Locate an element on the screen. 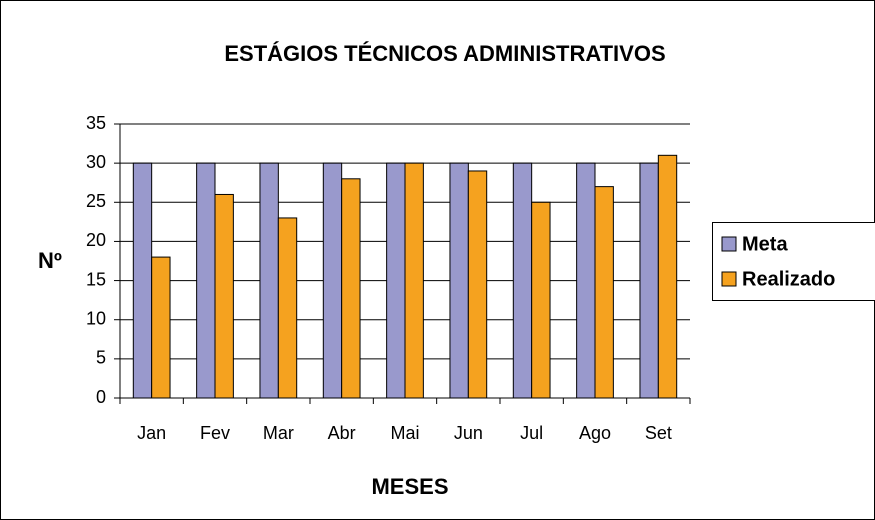  legend-box is located at coordinates (793, 261).